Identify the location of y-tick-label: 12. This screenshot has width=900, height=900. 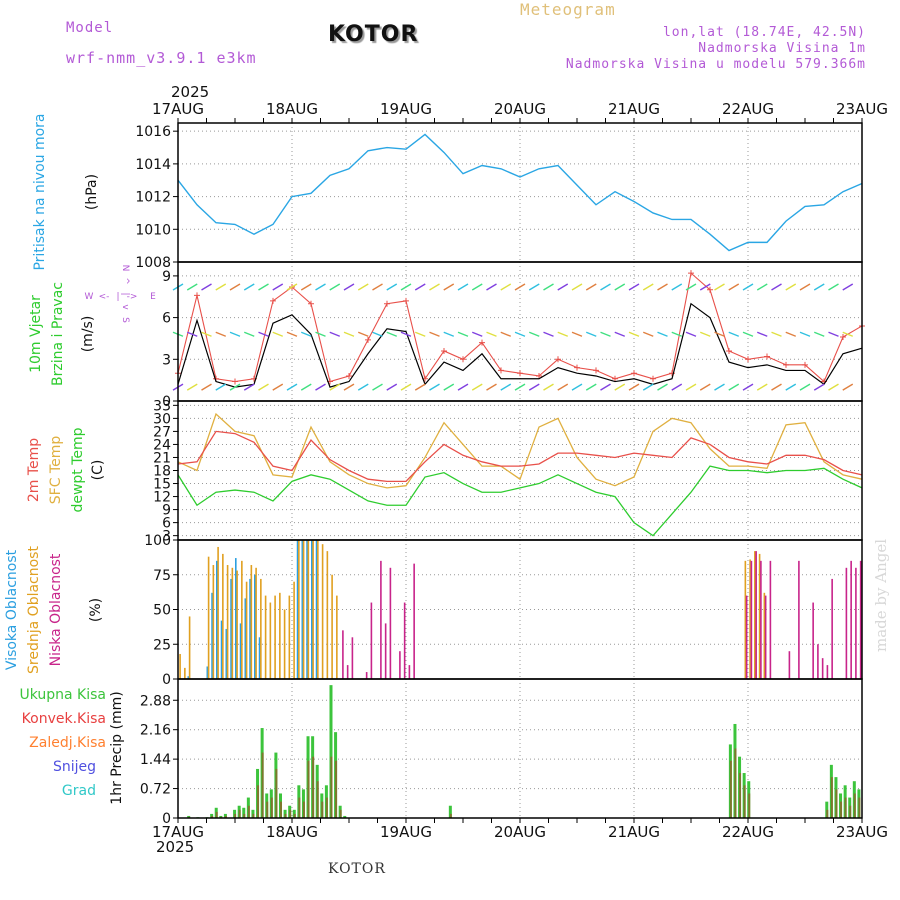
(162, 498).